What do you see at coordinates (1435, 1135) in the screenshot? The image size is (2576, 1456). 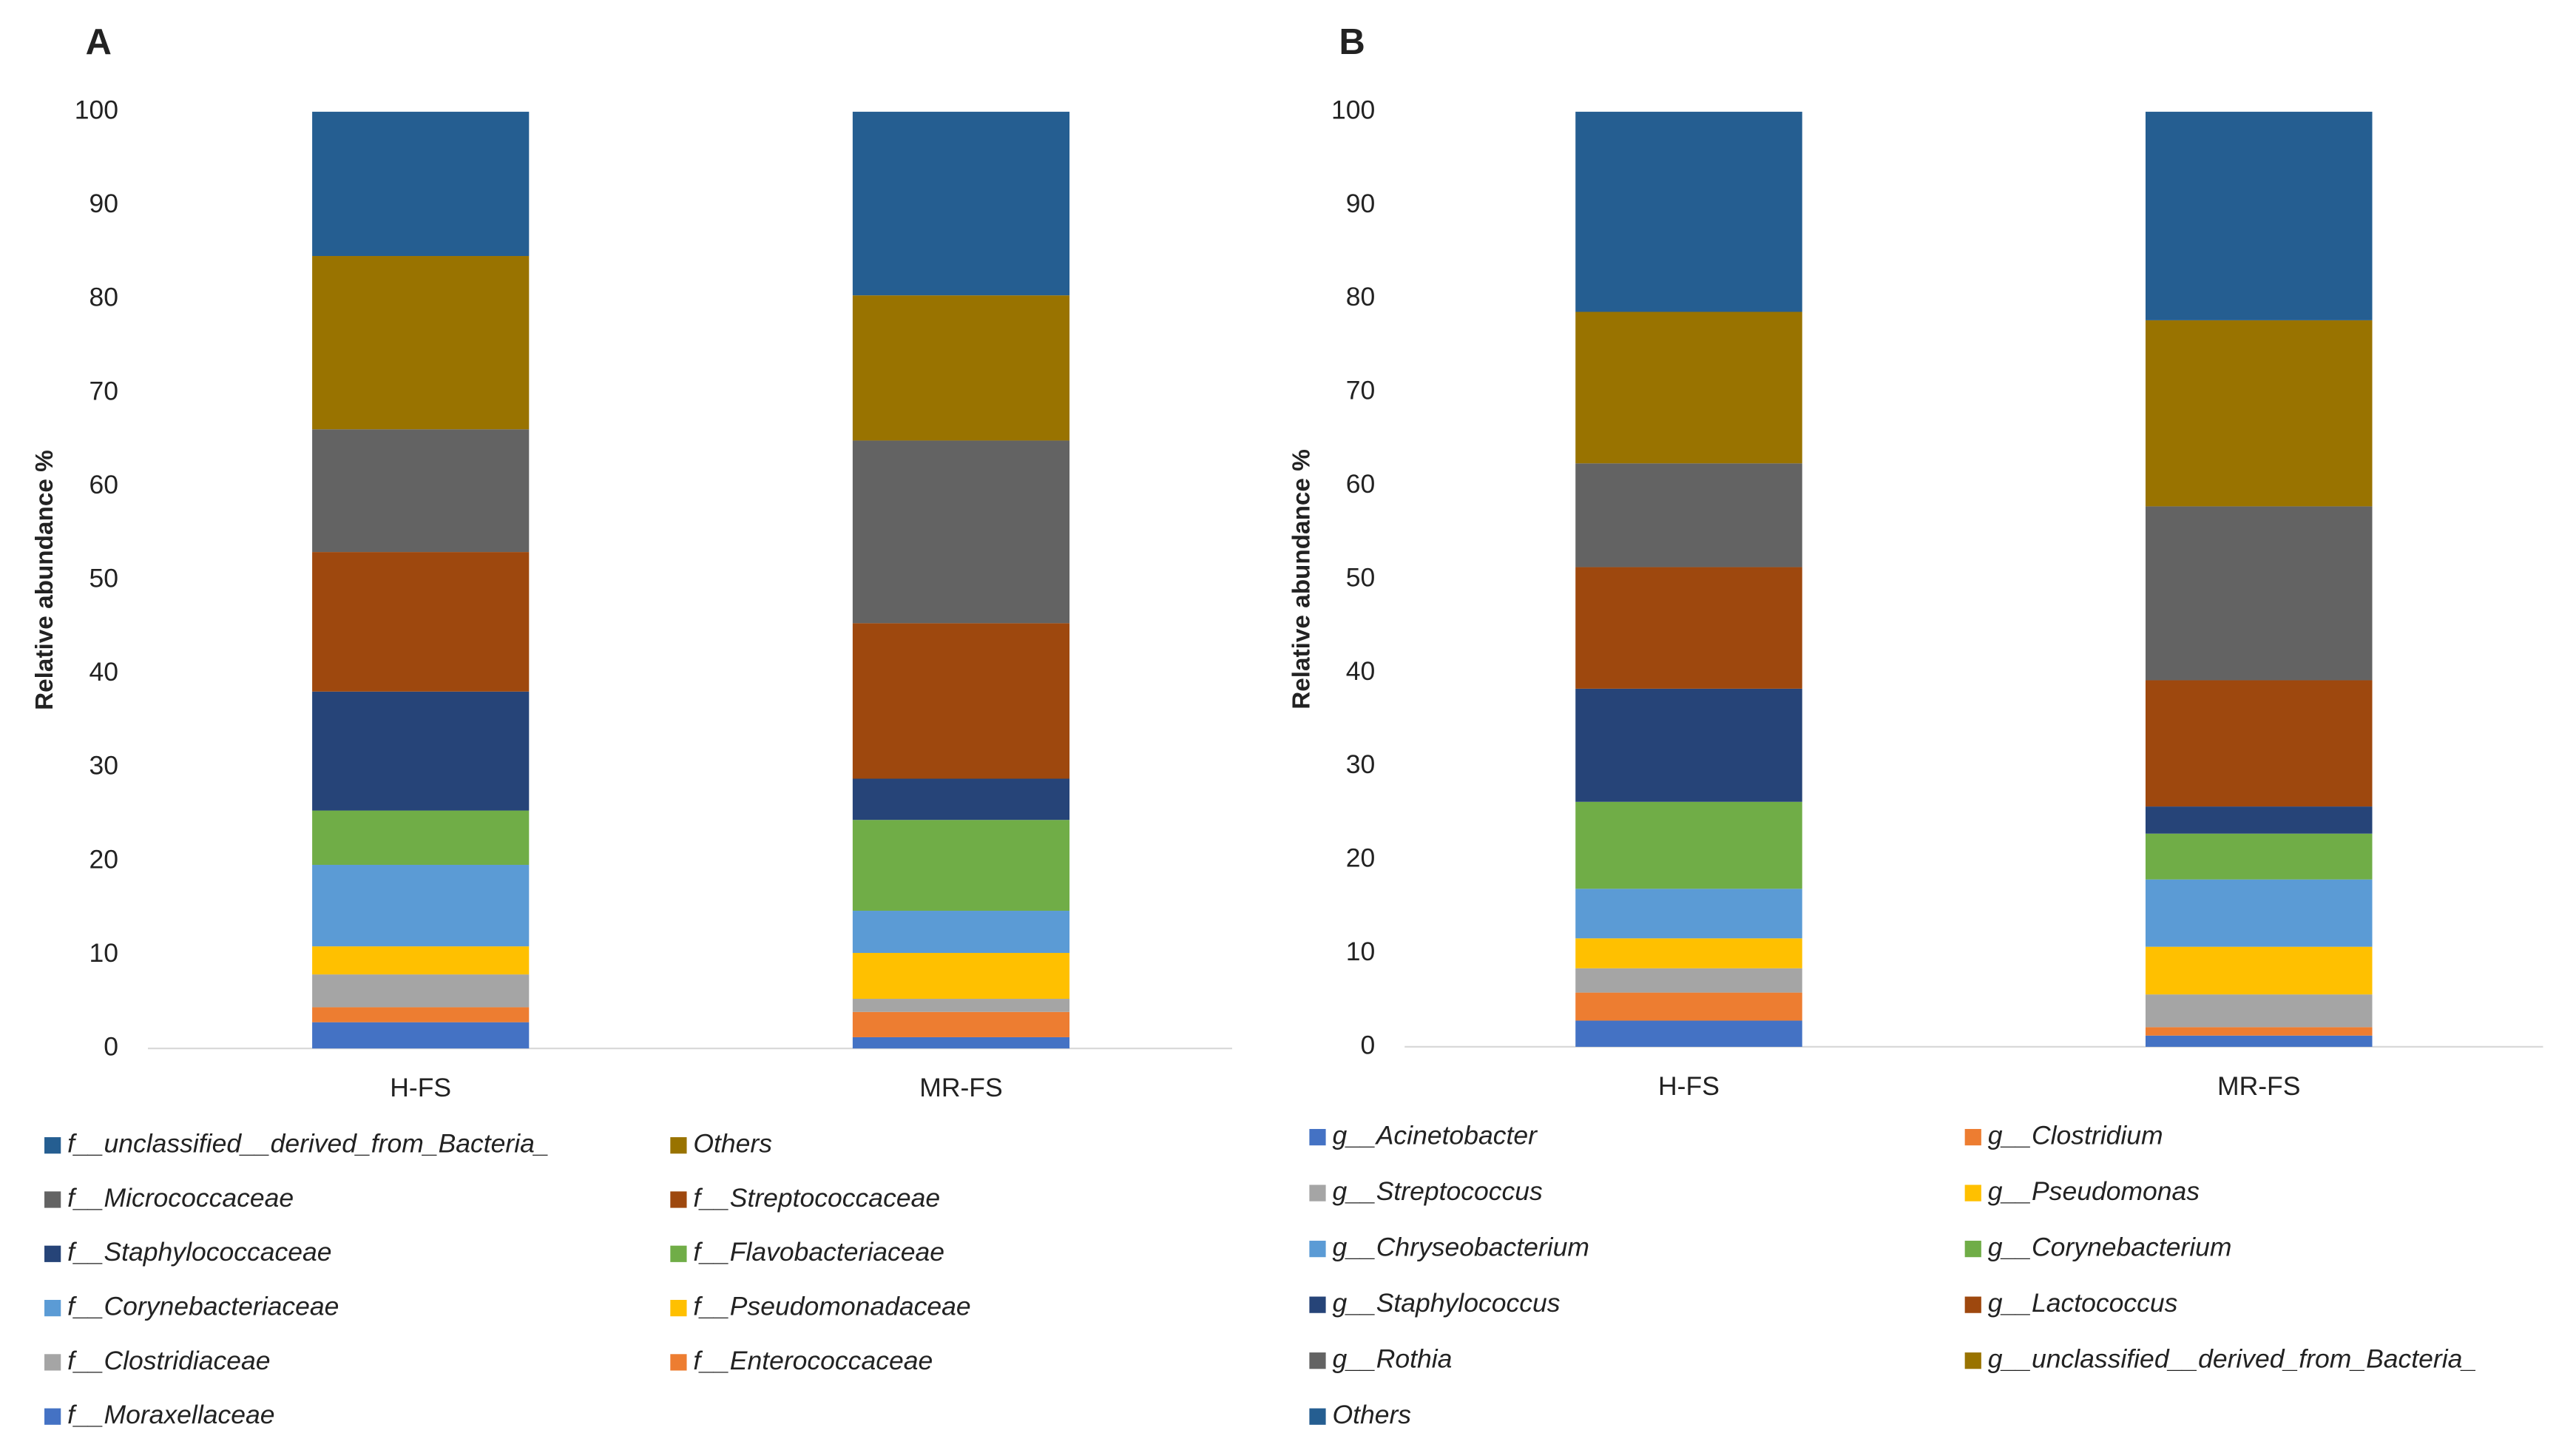 I see `legend-label: g__Acinetobacter` at bounding box center [1435, 1135].